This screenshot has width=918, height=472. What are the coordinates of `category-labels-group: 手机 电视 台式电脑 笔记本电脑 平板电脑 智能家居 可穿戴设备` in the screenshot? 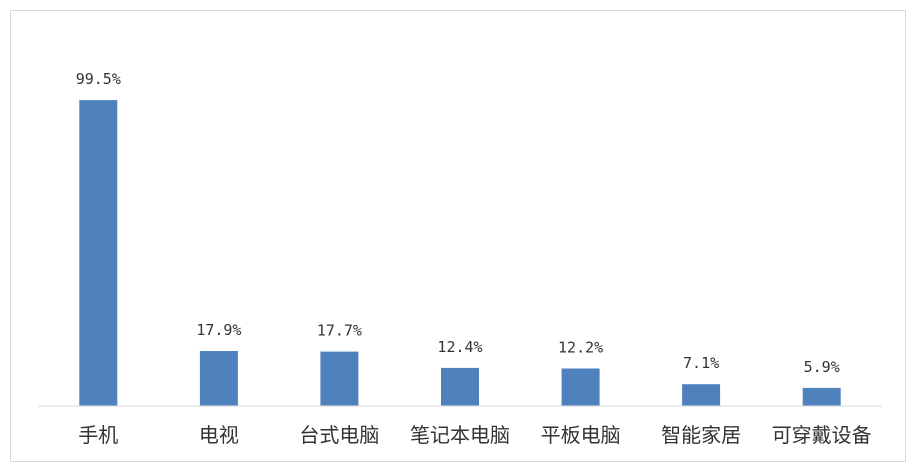 It's located at (474, 435).